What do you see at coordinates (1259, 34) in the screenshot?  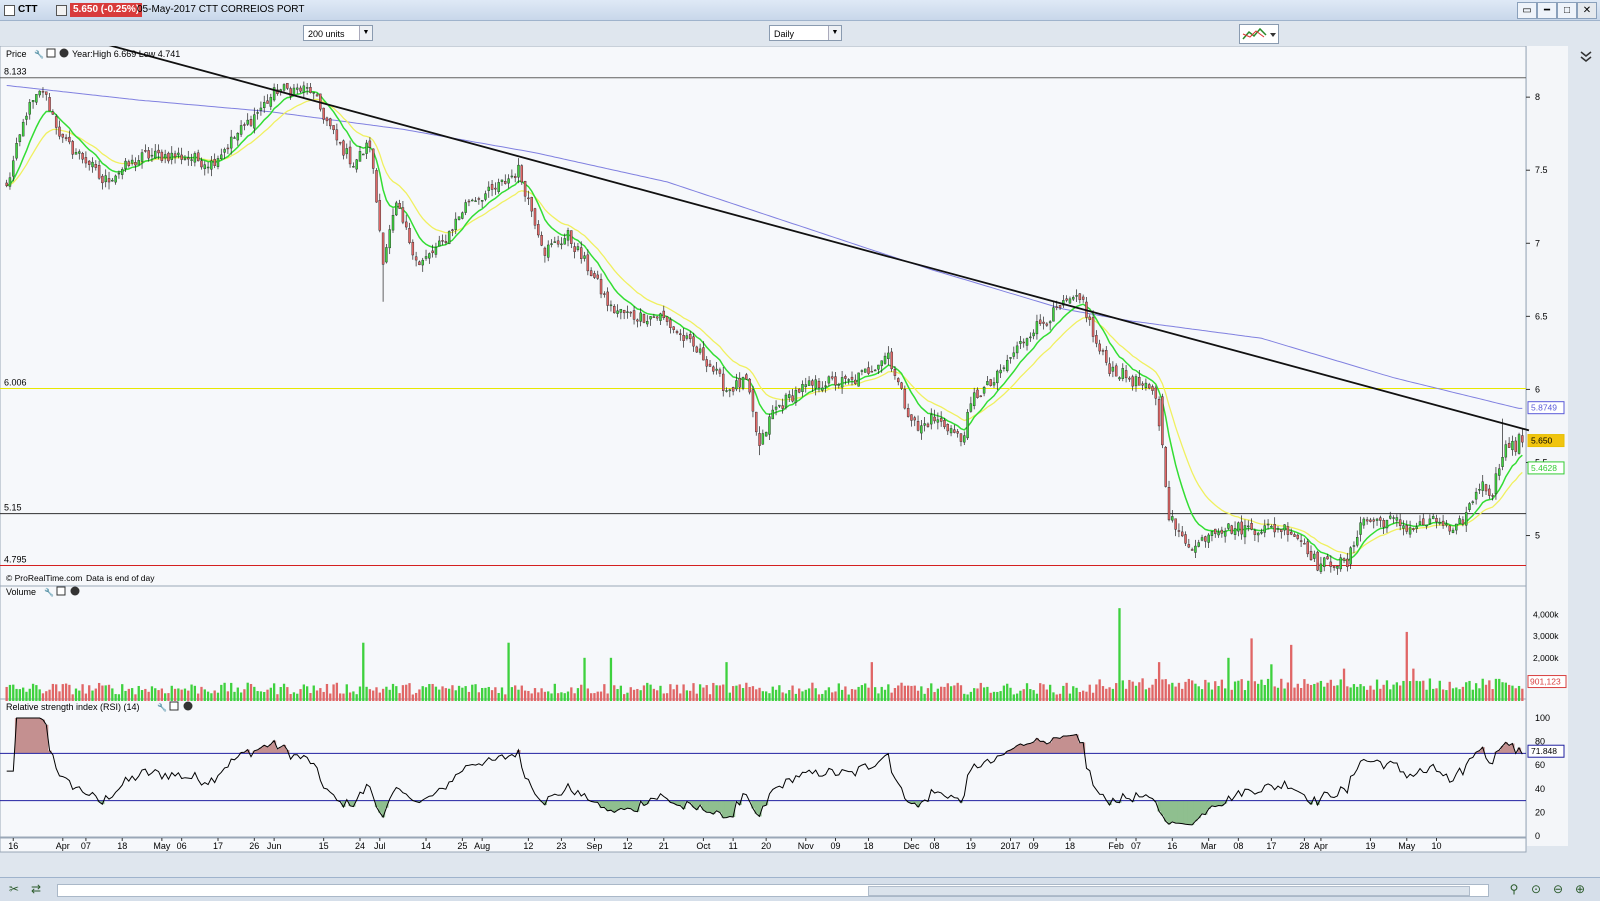 I see `chart-type-button` at bounding box center [1259, 34].